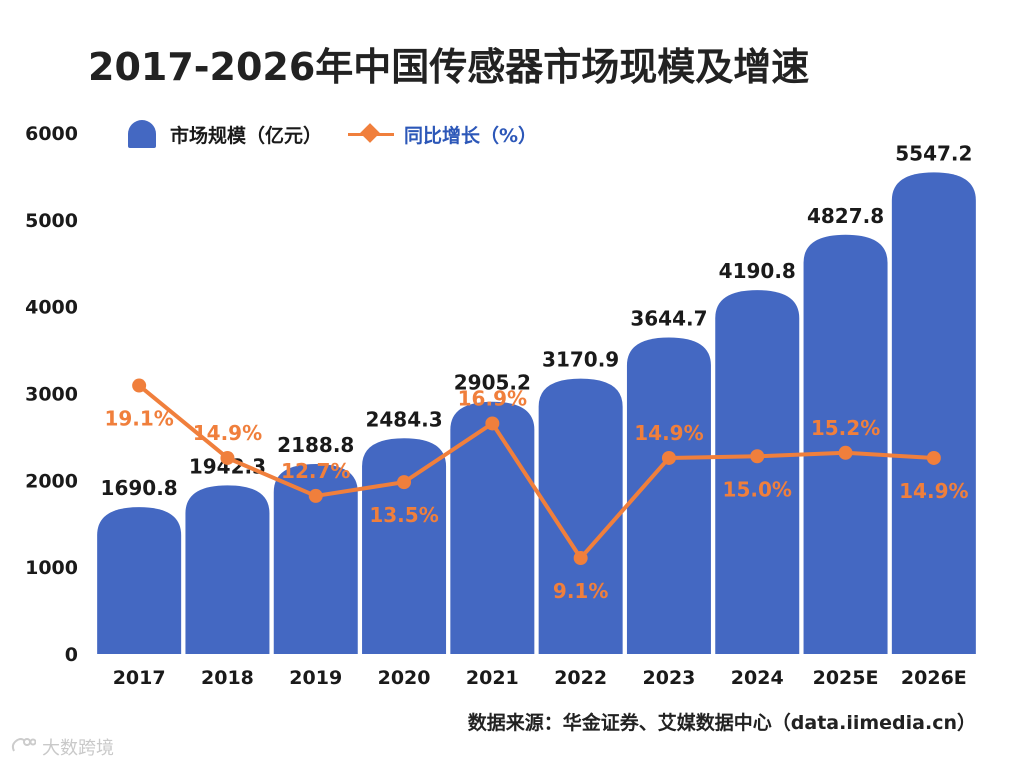 The image size is (1024, 768). What do you see at coordinates (934, 678) in the screenshot?
I see `x-tick-label: 2026E` at bounding box center [934, 678].